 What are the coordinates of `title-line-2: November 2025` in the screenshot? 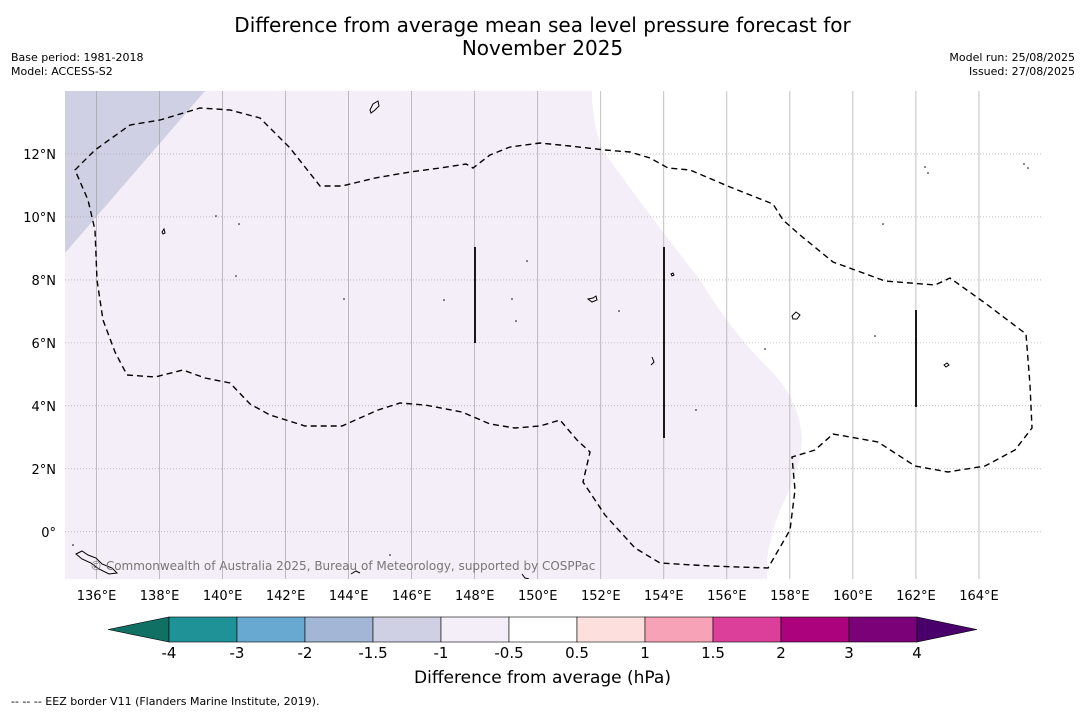 It's located at (542, 48).